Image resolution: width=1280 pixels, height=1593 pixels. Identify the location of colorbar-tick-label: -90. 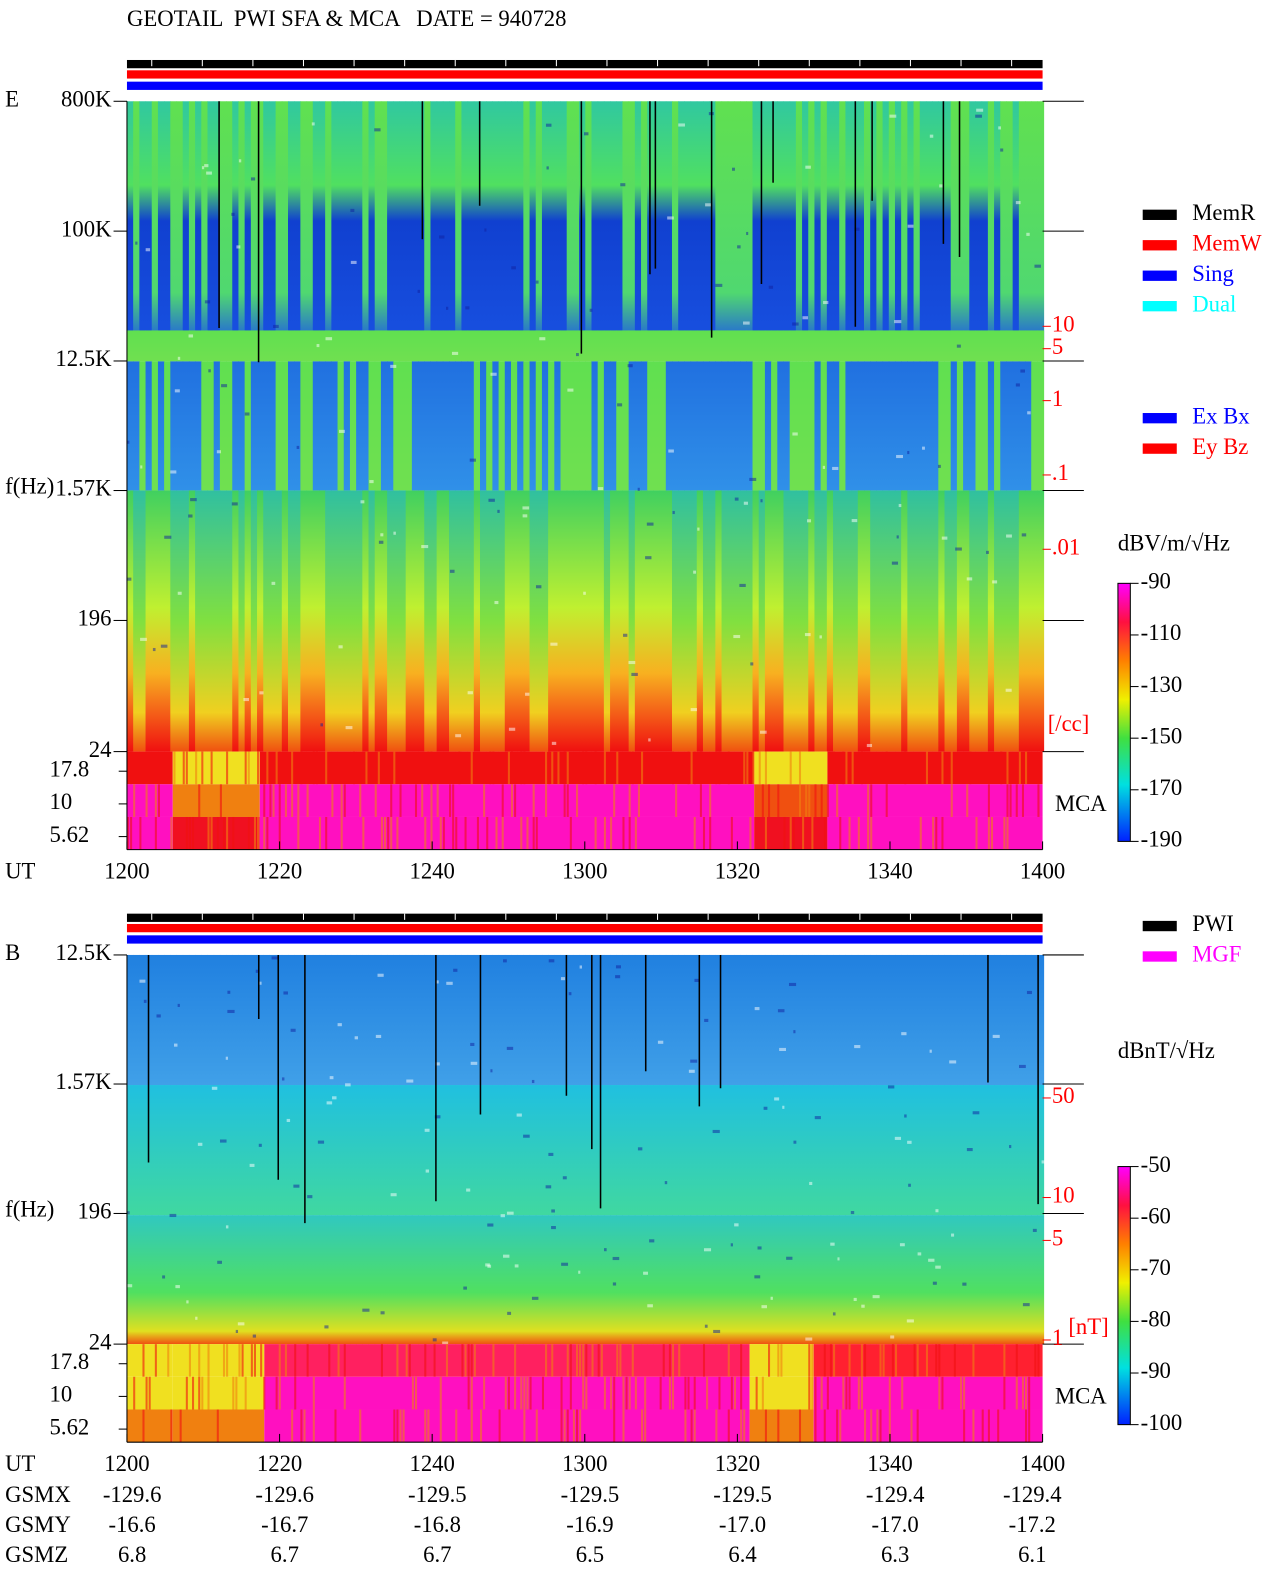
(1156, 1370).